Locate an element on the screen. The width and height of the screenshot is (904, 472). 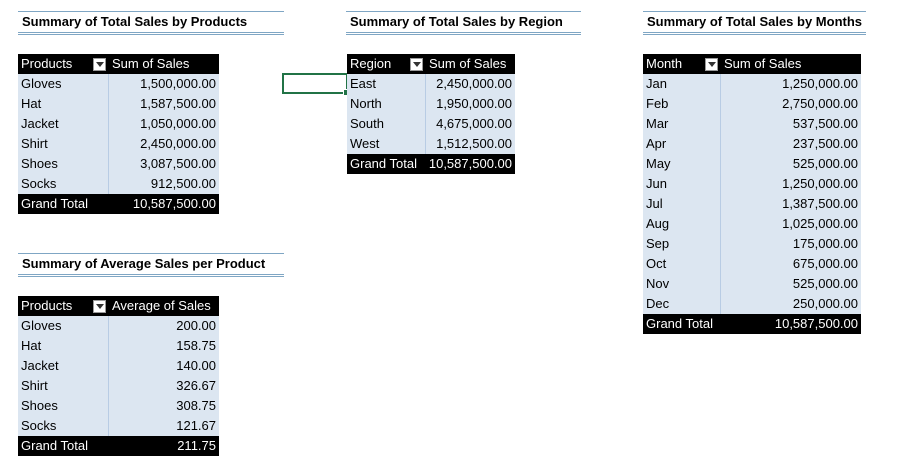
value-cell: 2,750,000.00 is located at coordinates (820, 103).